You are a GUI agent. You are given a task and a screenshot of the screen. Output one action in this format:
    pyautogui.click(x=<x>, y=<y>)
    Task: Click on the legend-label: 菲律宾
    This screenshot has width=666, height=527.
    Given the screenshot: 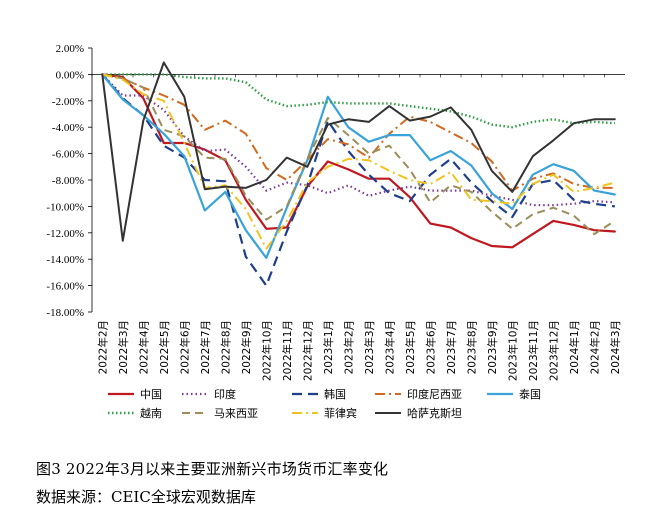 What is the action you would take?
    pyautogui.click(x=340, y=413)
    